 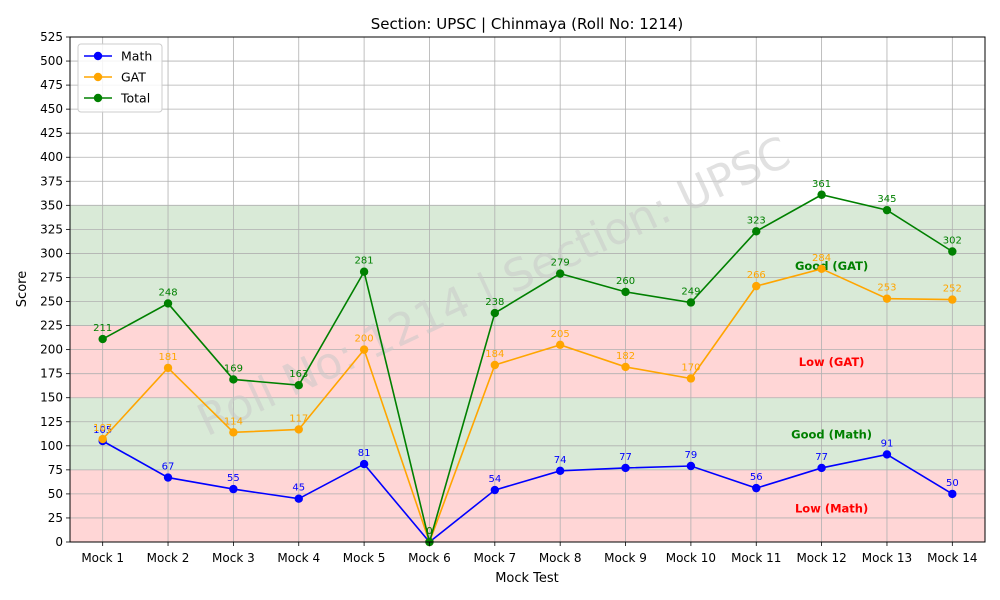 I want to click on x-tick-label: Mock 4, so click(x=298, y=558).